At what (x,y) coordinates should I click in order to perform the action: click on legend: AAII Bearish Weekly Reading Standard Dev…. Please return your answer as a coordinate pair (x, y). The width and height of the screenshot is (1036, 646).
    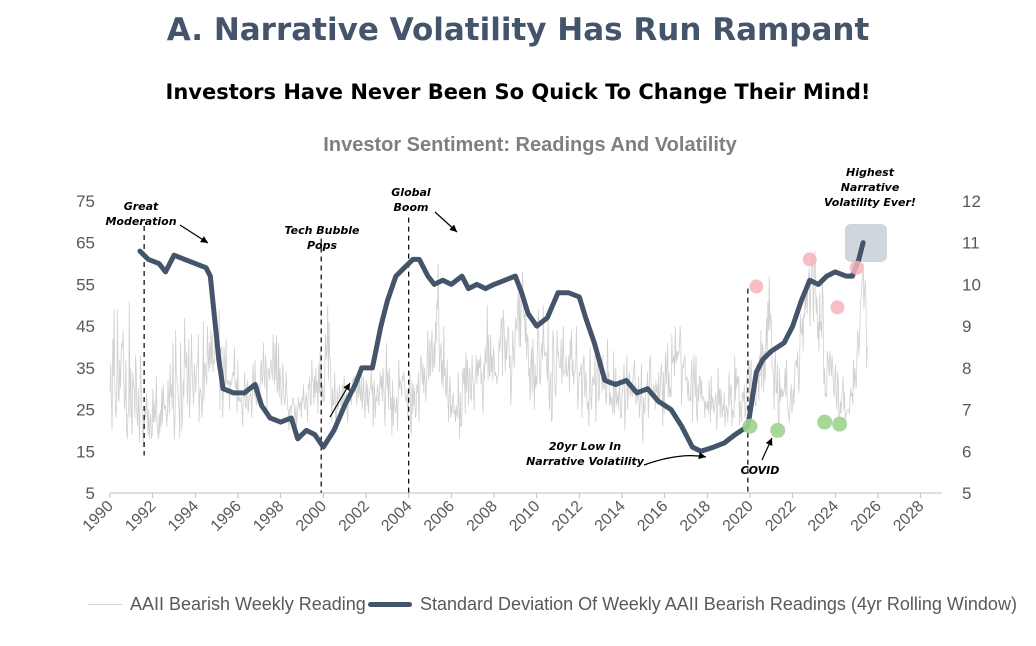
    Looking at the image, I should click on (518, 606).